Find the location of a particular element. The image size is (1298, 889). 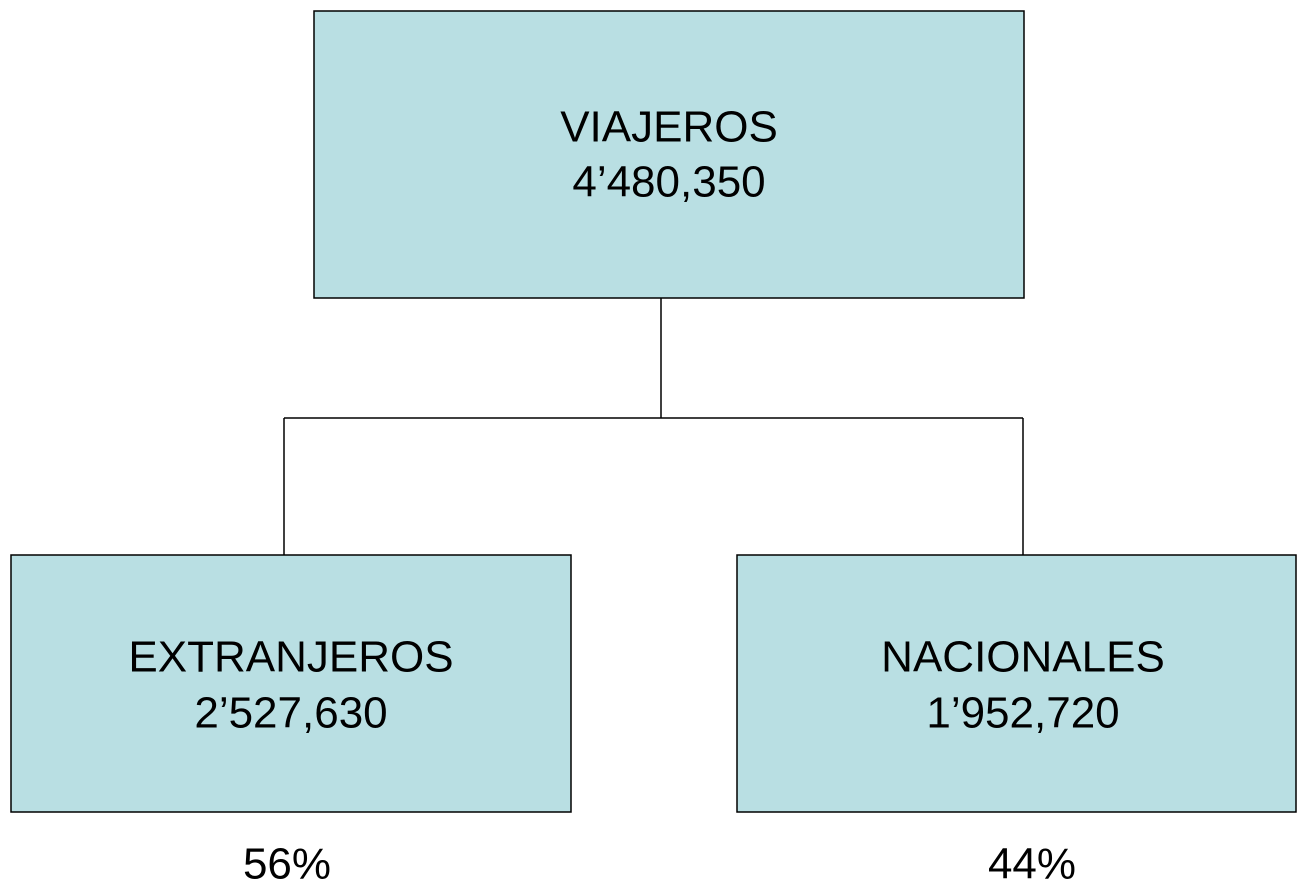

node-value: 4’480,350 is located at coordinates (668, 182).